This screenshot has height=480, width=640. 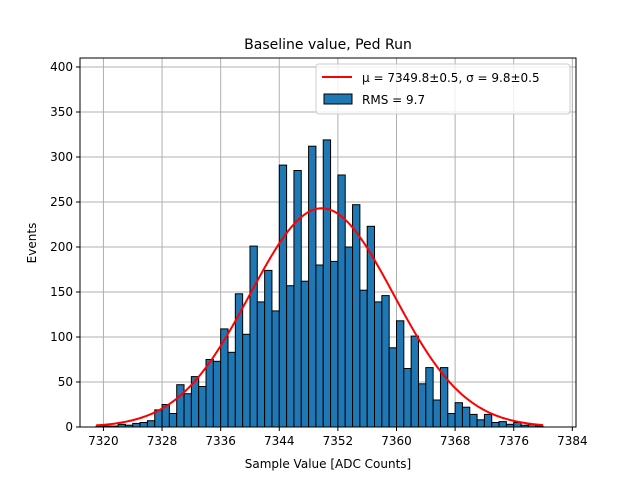 What do you see at coordinates (455, 441) in the screenshot?
I see `x-tick-label: 7368` at bounding box center [455, 441].